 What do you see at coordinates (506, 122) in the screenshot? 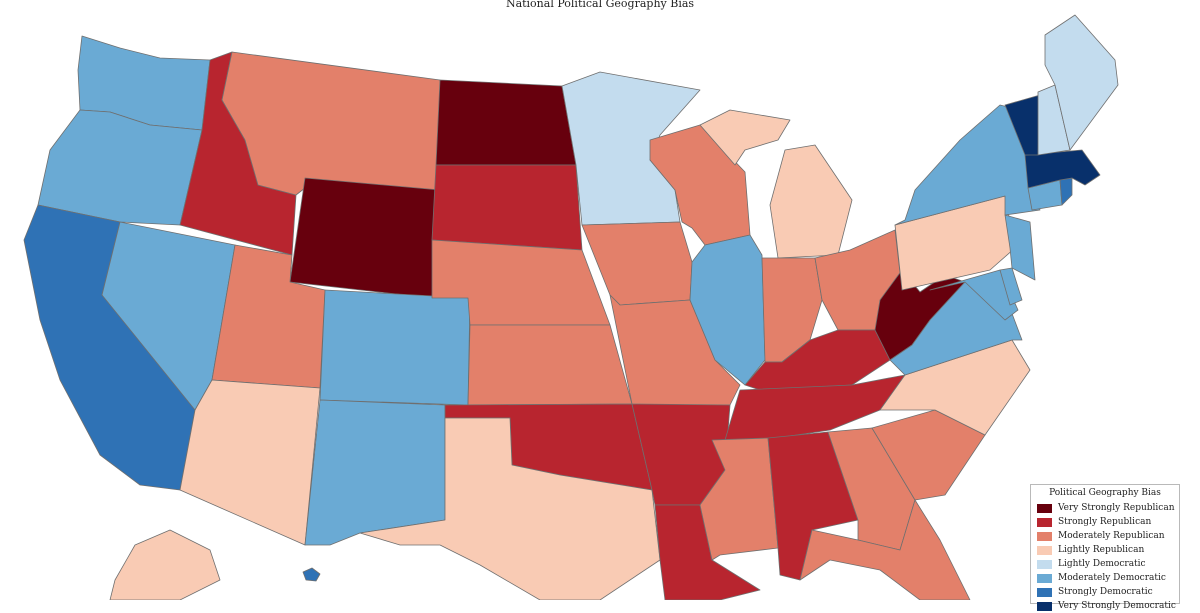
I see `state-north-dakota` at bounding box center [506, 122].